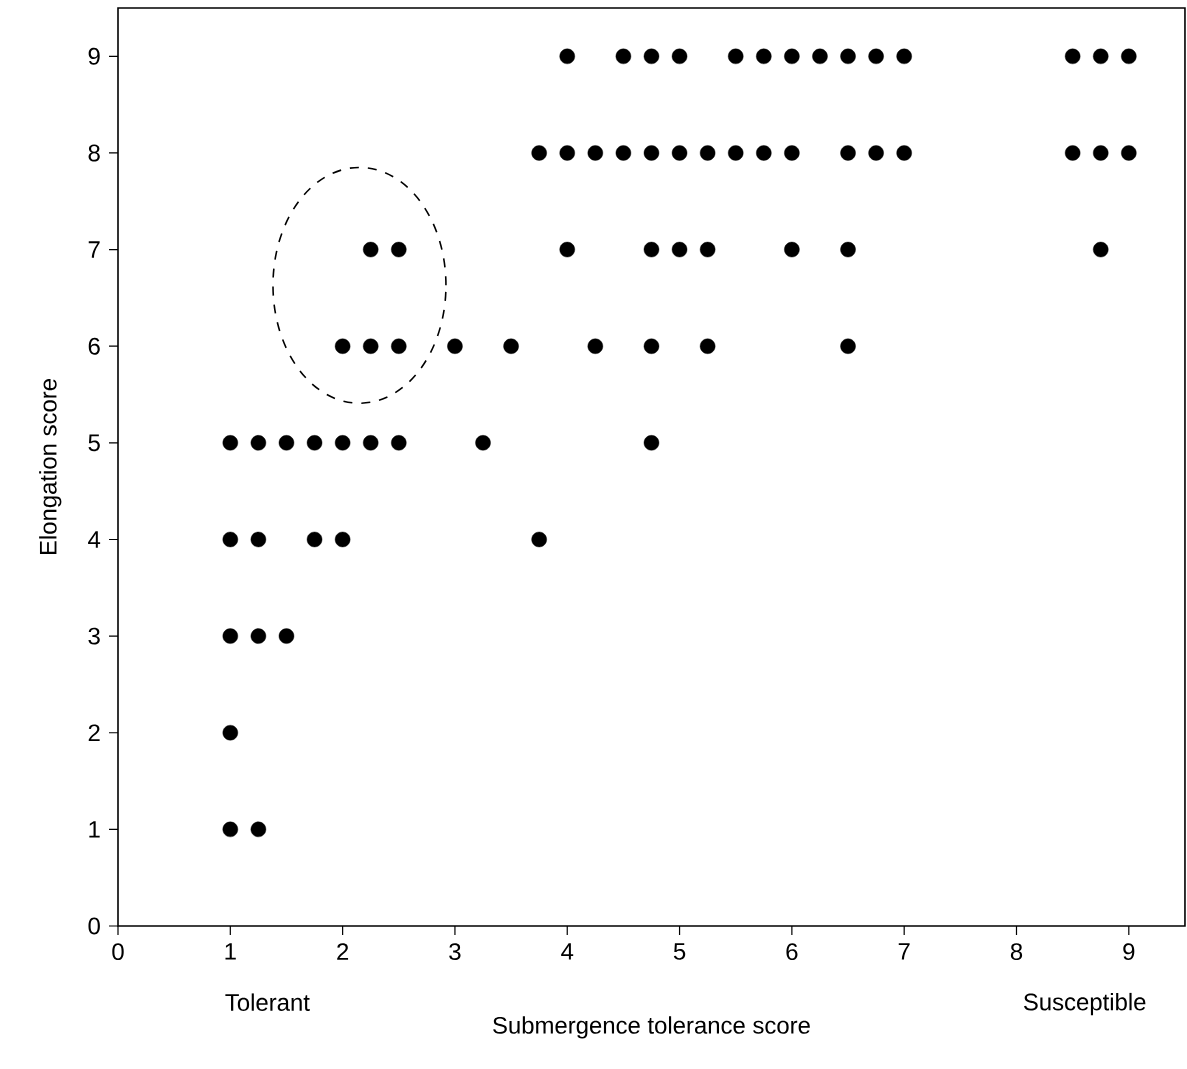 This screenshot has width=1187, height=1069. What do you see at coordinates (455, 952) in the screenshot?
I see `x-tick-label: 3` at bounding box center [455, 952].